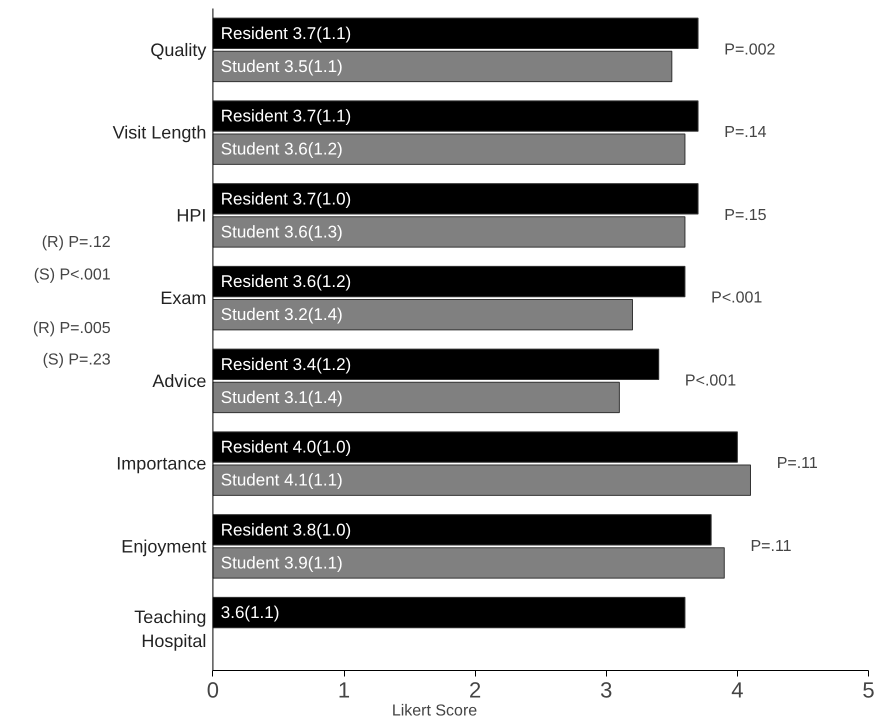  Describe the element at coordinates (606, 690) in the screenshot. I see `x-tick-label: 3` at that location.